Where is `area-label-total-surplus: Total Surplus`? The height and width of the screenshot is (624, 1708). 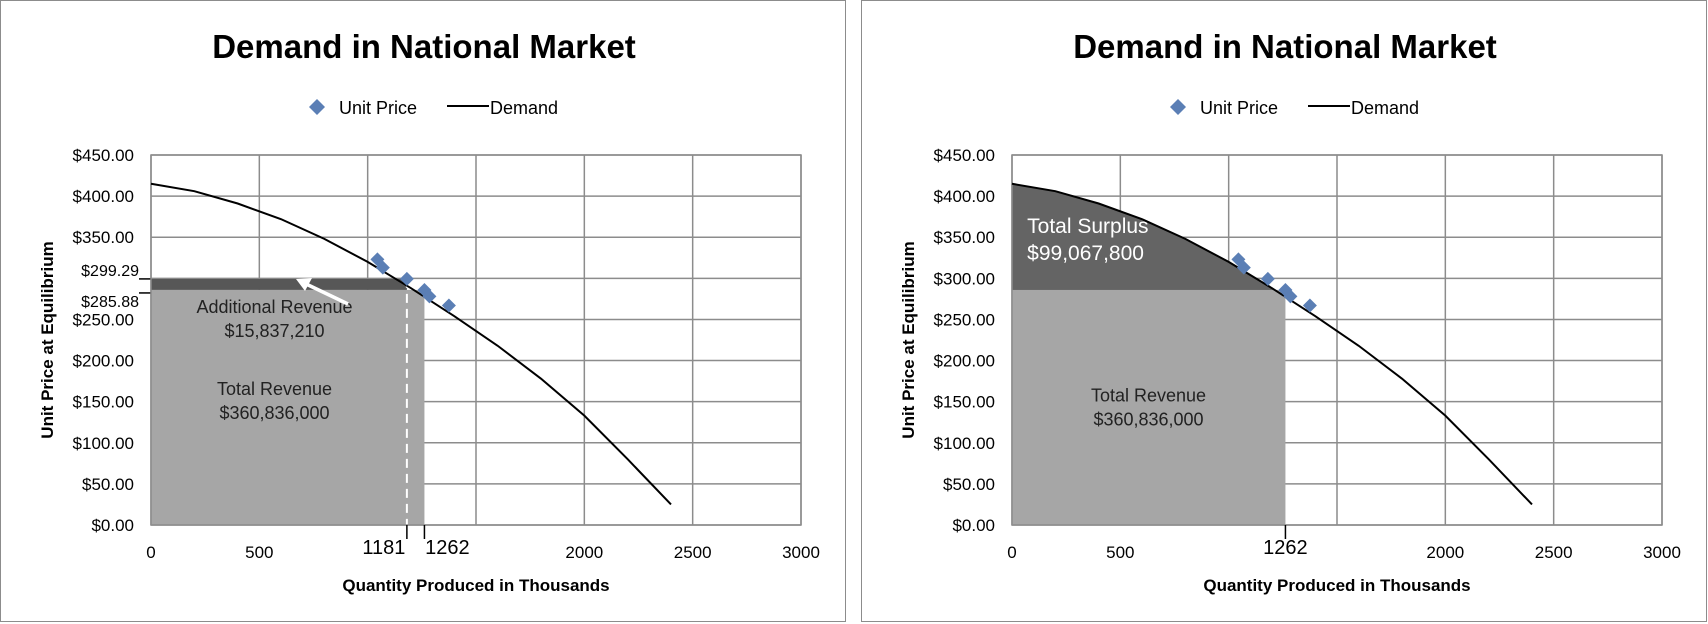 area-label-total-surplus: Total Surplus is located at coordinates (1087, 226).